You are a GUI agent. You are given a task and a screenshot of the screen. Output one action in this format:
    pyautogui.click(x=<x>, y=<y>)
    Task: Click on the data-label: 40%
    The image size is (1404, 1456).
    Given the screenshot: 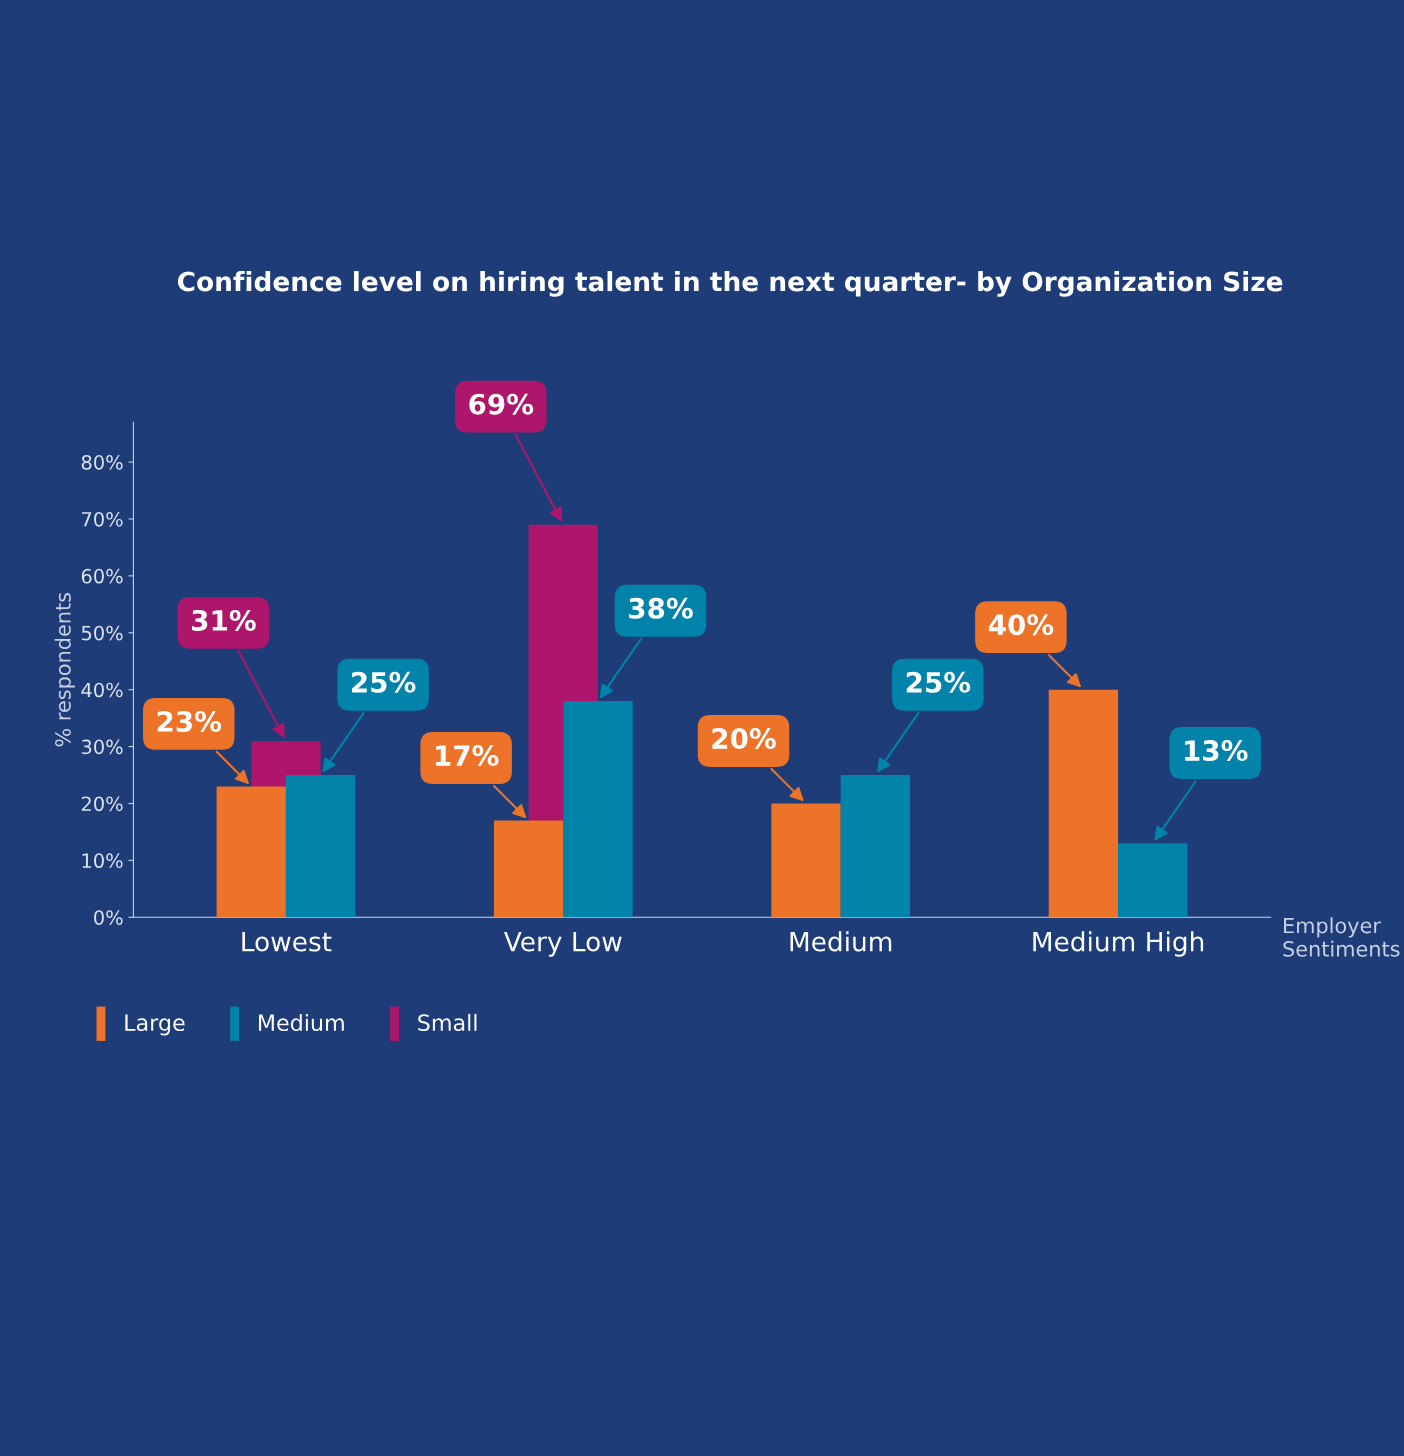 What is the action you would take?
    pyautogui.click(x=1021, y=625)
    